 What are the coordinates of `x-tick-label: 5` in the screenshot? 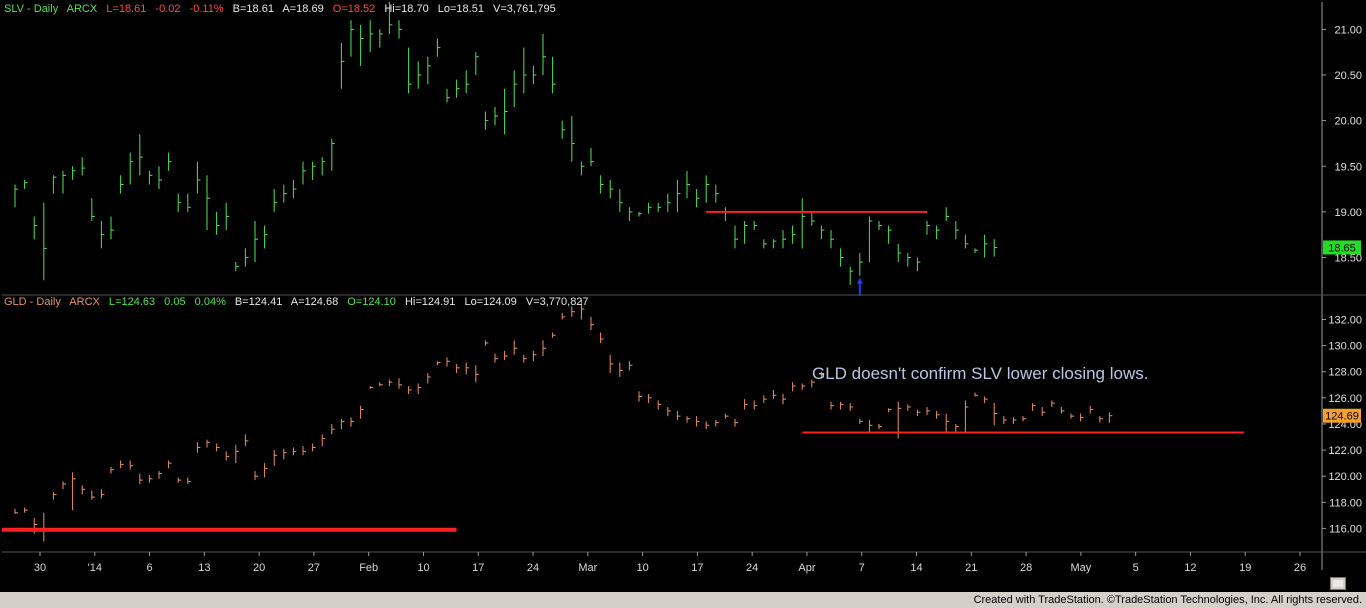 It's located at (1136, 568).